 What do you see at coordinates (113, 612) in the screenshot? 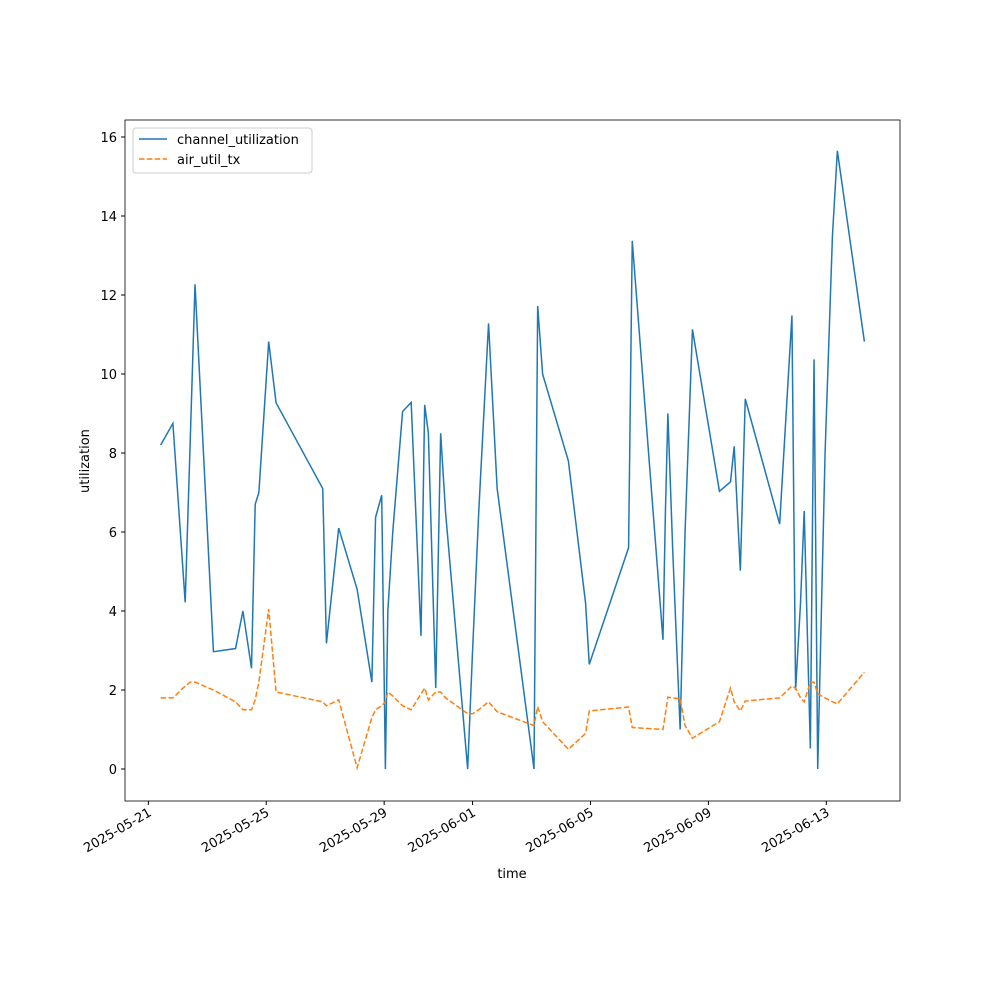
I see `y-tick-label: 4` at bounding box center [113, 612].